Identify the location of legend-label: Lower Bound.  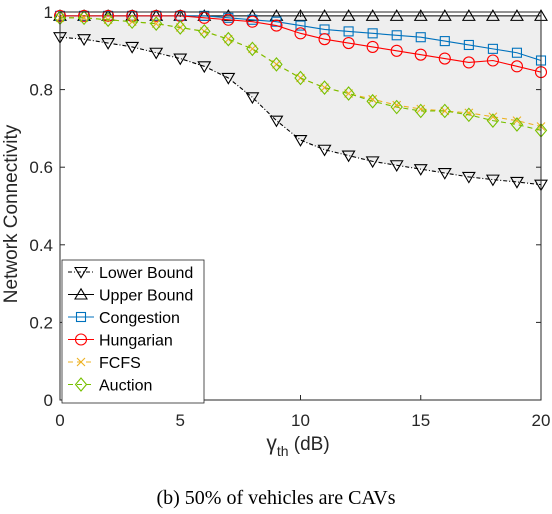
(146, 273).